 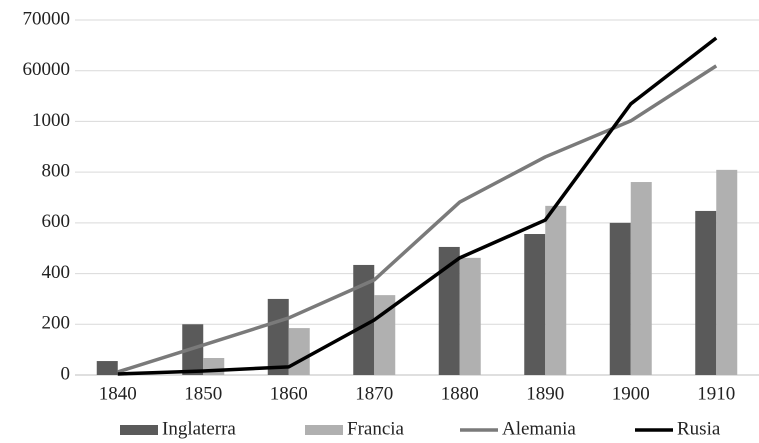 What do you see at coordinates (51, 120) in the screenshot?
I see `y-tick-label: 1000` at bounding box center [51, 120].